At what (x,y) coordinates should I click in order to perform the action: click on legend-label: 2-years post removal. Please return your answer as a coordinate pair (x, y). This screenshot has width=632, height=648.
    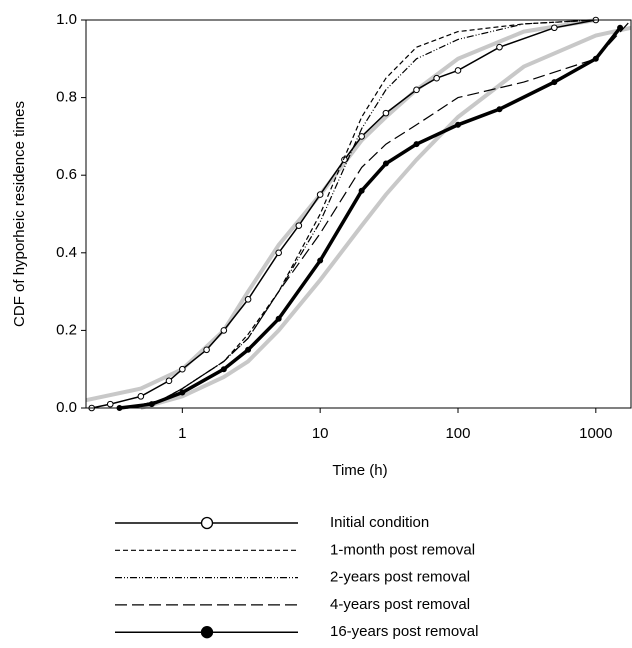
    Looking at the image, I should click on (400, 577).